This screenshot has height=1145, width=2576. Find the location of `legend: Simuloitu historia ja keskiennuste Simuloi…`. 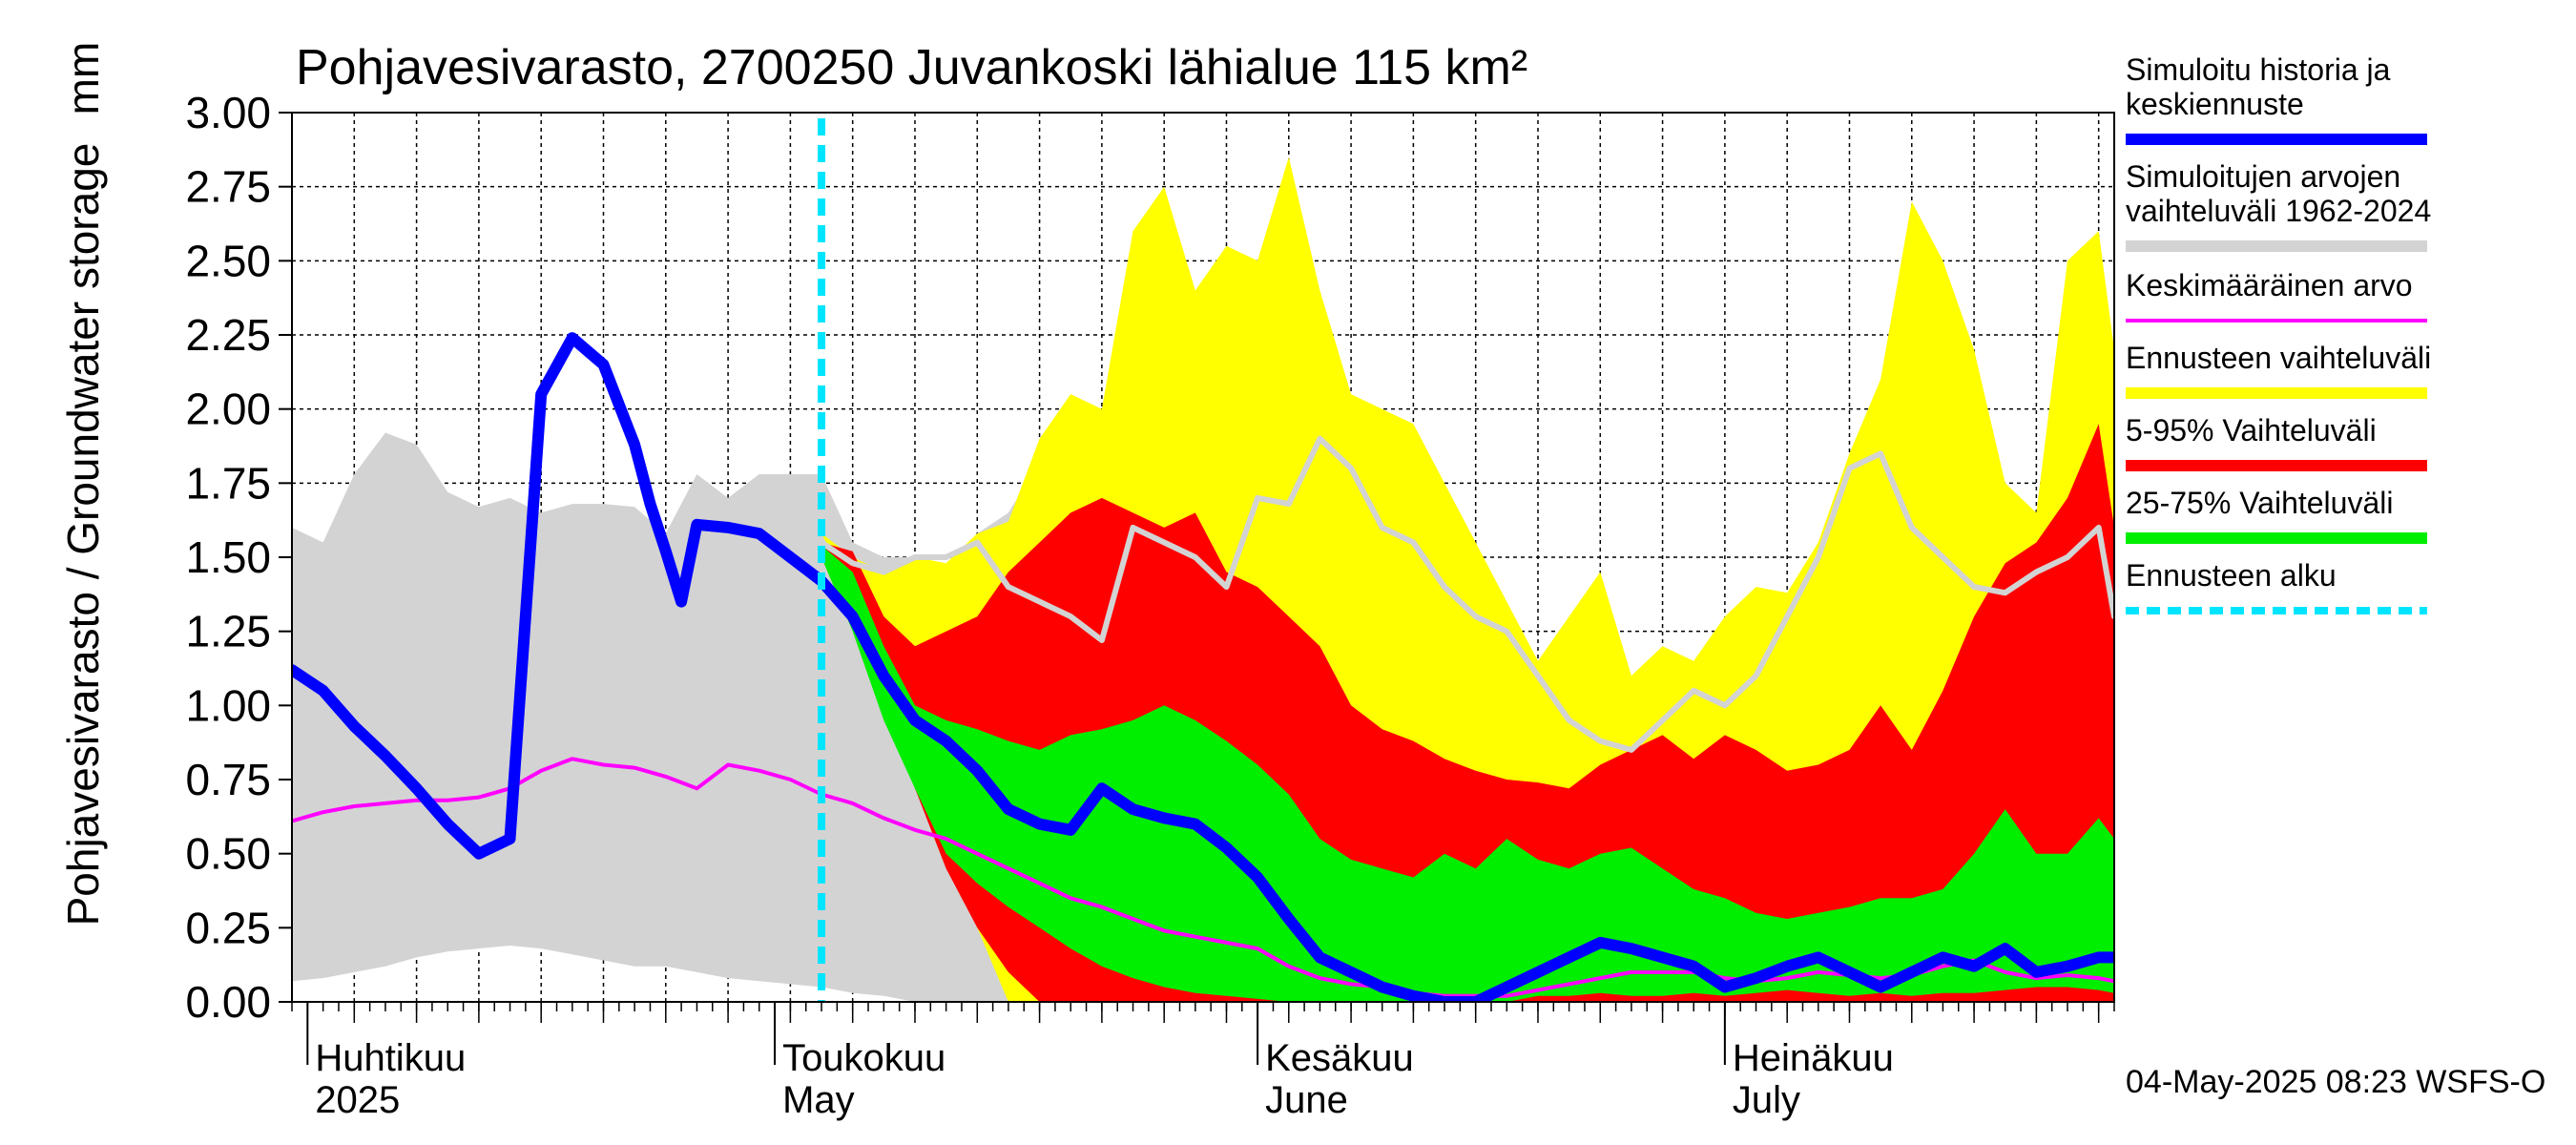

legend: Simuloitu historia ja keskiennuste Simuloi… is located at coordinates (2278, 333).